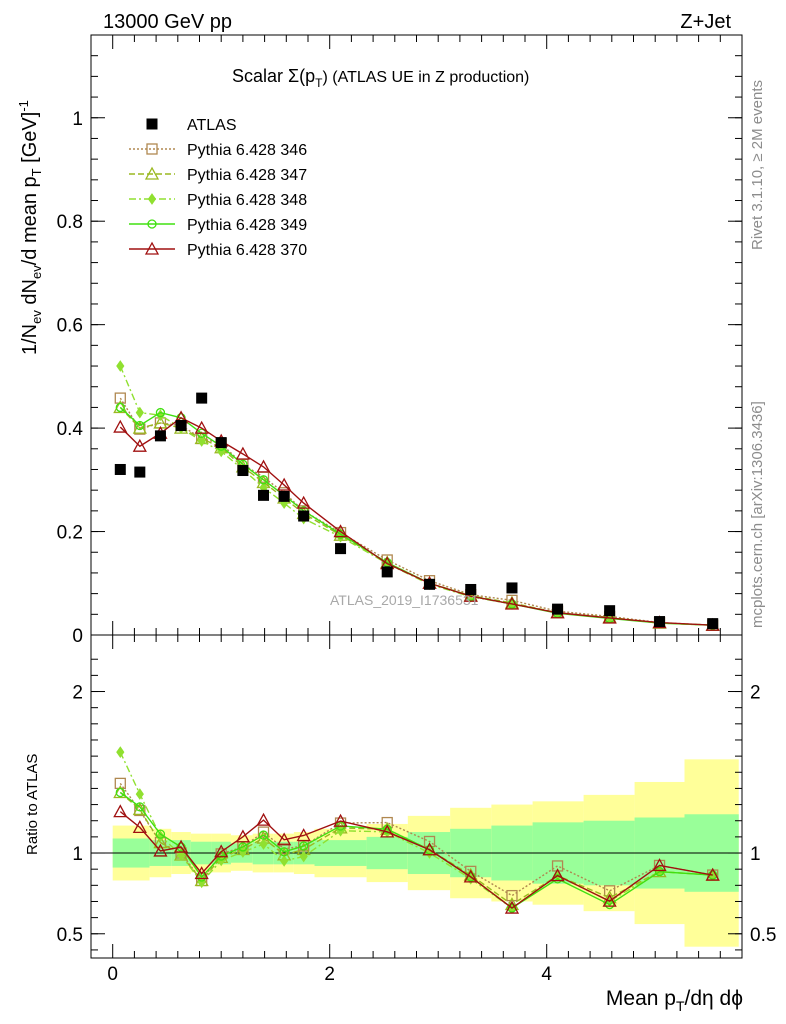  Describe the element at coordinates (247, 150) in the screenshot. I see `legend-label-1: Pythia 6.428 346` at that location.